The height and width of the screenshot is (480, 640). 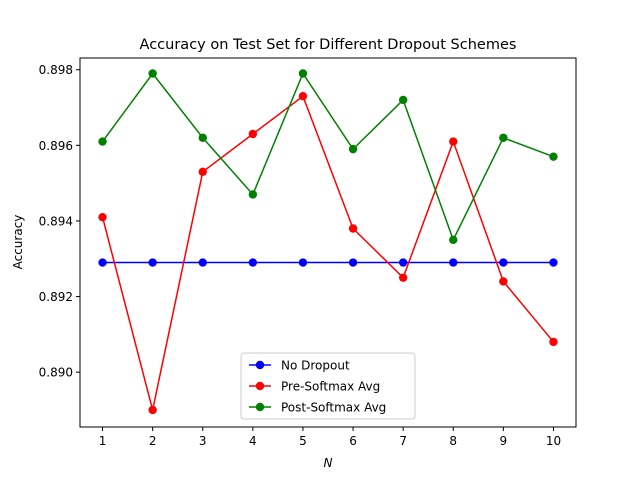 What do you see at coordinates (260, 407) in the screenshot?
I see `legend-marker-post-softmax-avg` at bounding box center [260, 407].